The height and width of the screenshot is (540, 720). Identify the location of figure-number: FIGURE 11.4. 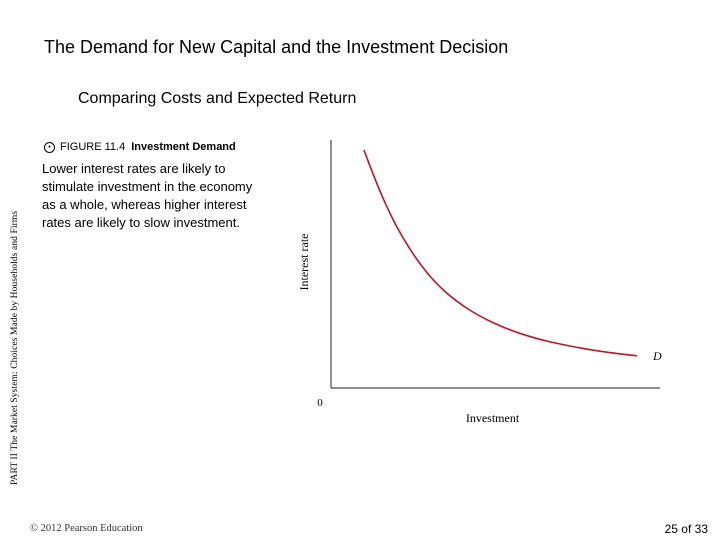
(93, 147).